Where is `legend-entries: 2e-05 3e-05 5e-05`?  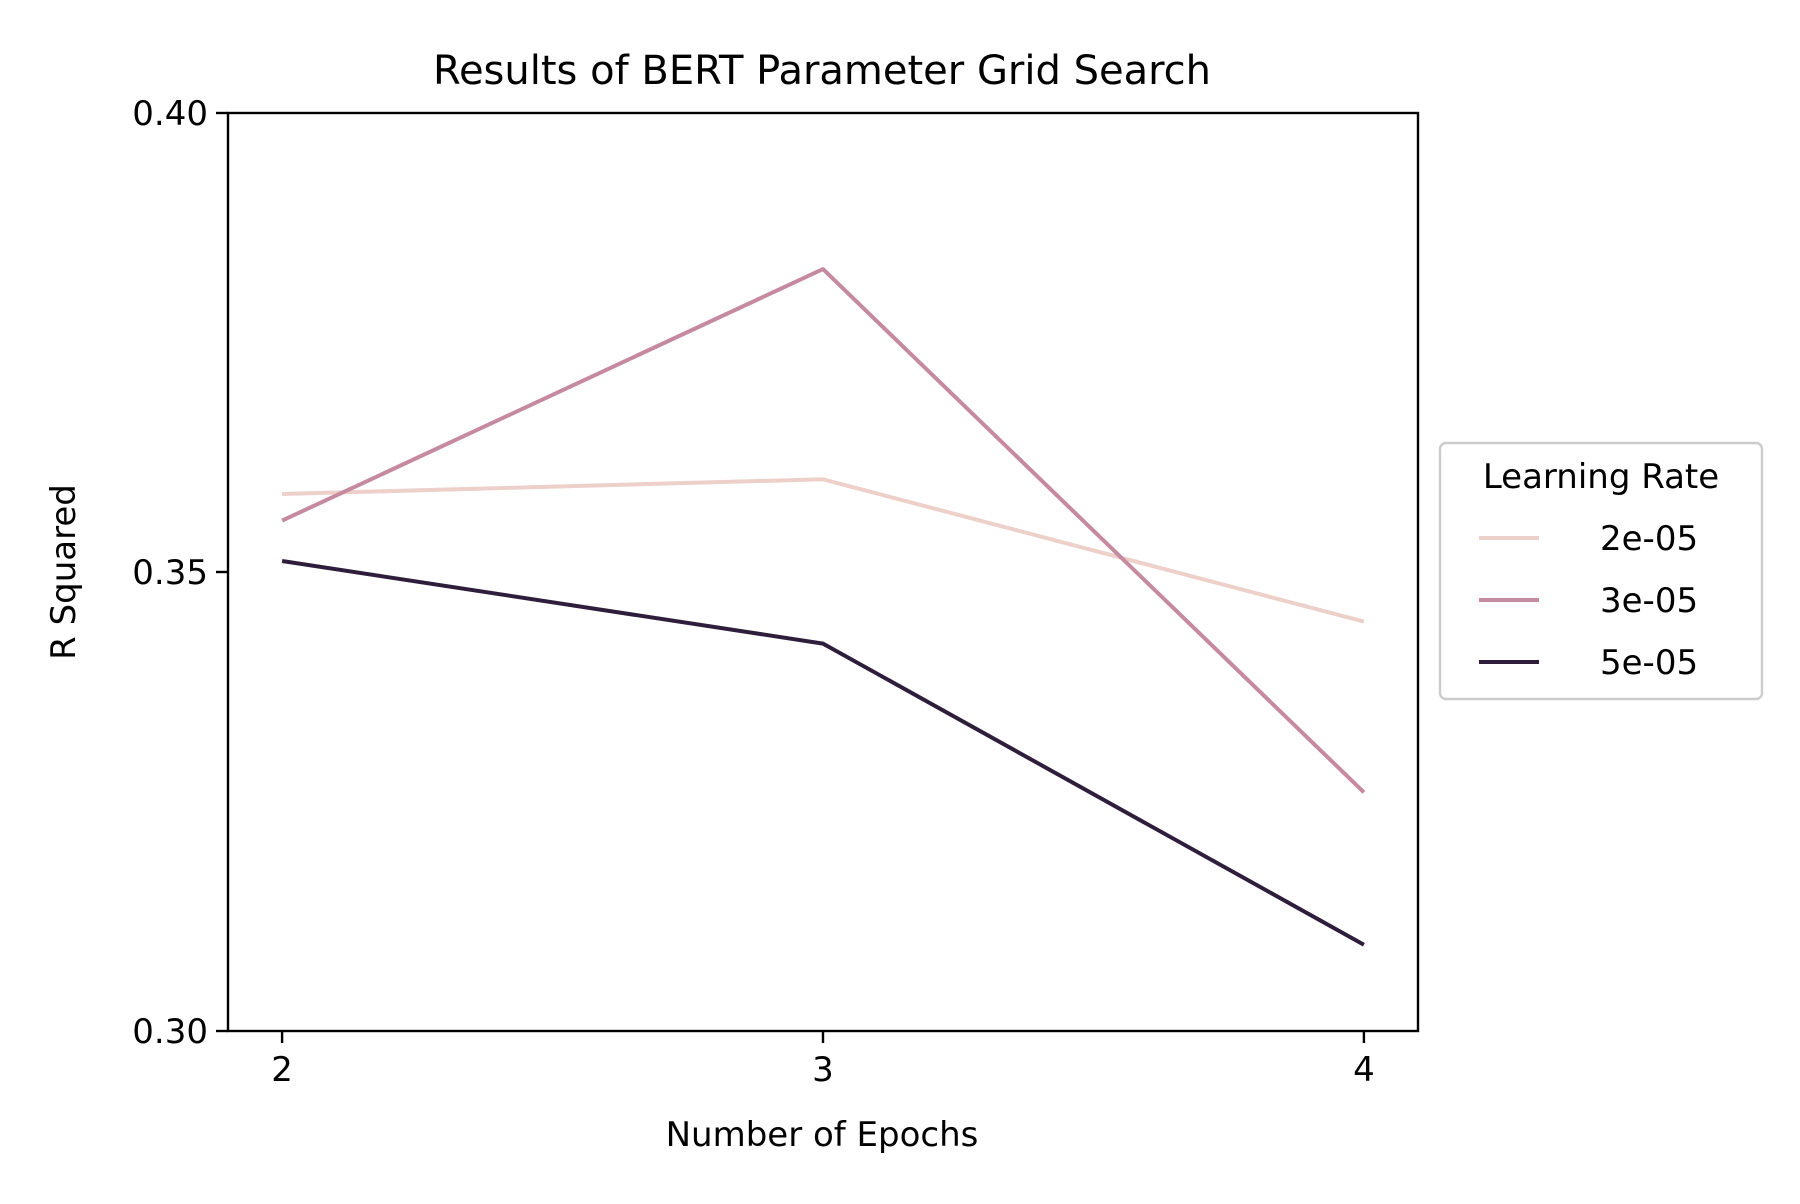 legend-entries: 2e-05 3e-05 5e-05 is located at coordinates (1588, 601).